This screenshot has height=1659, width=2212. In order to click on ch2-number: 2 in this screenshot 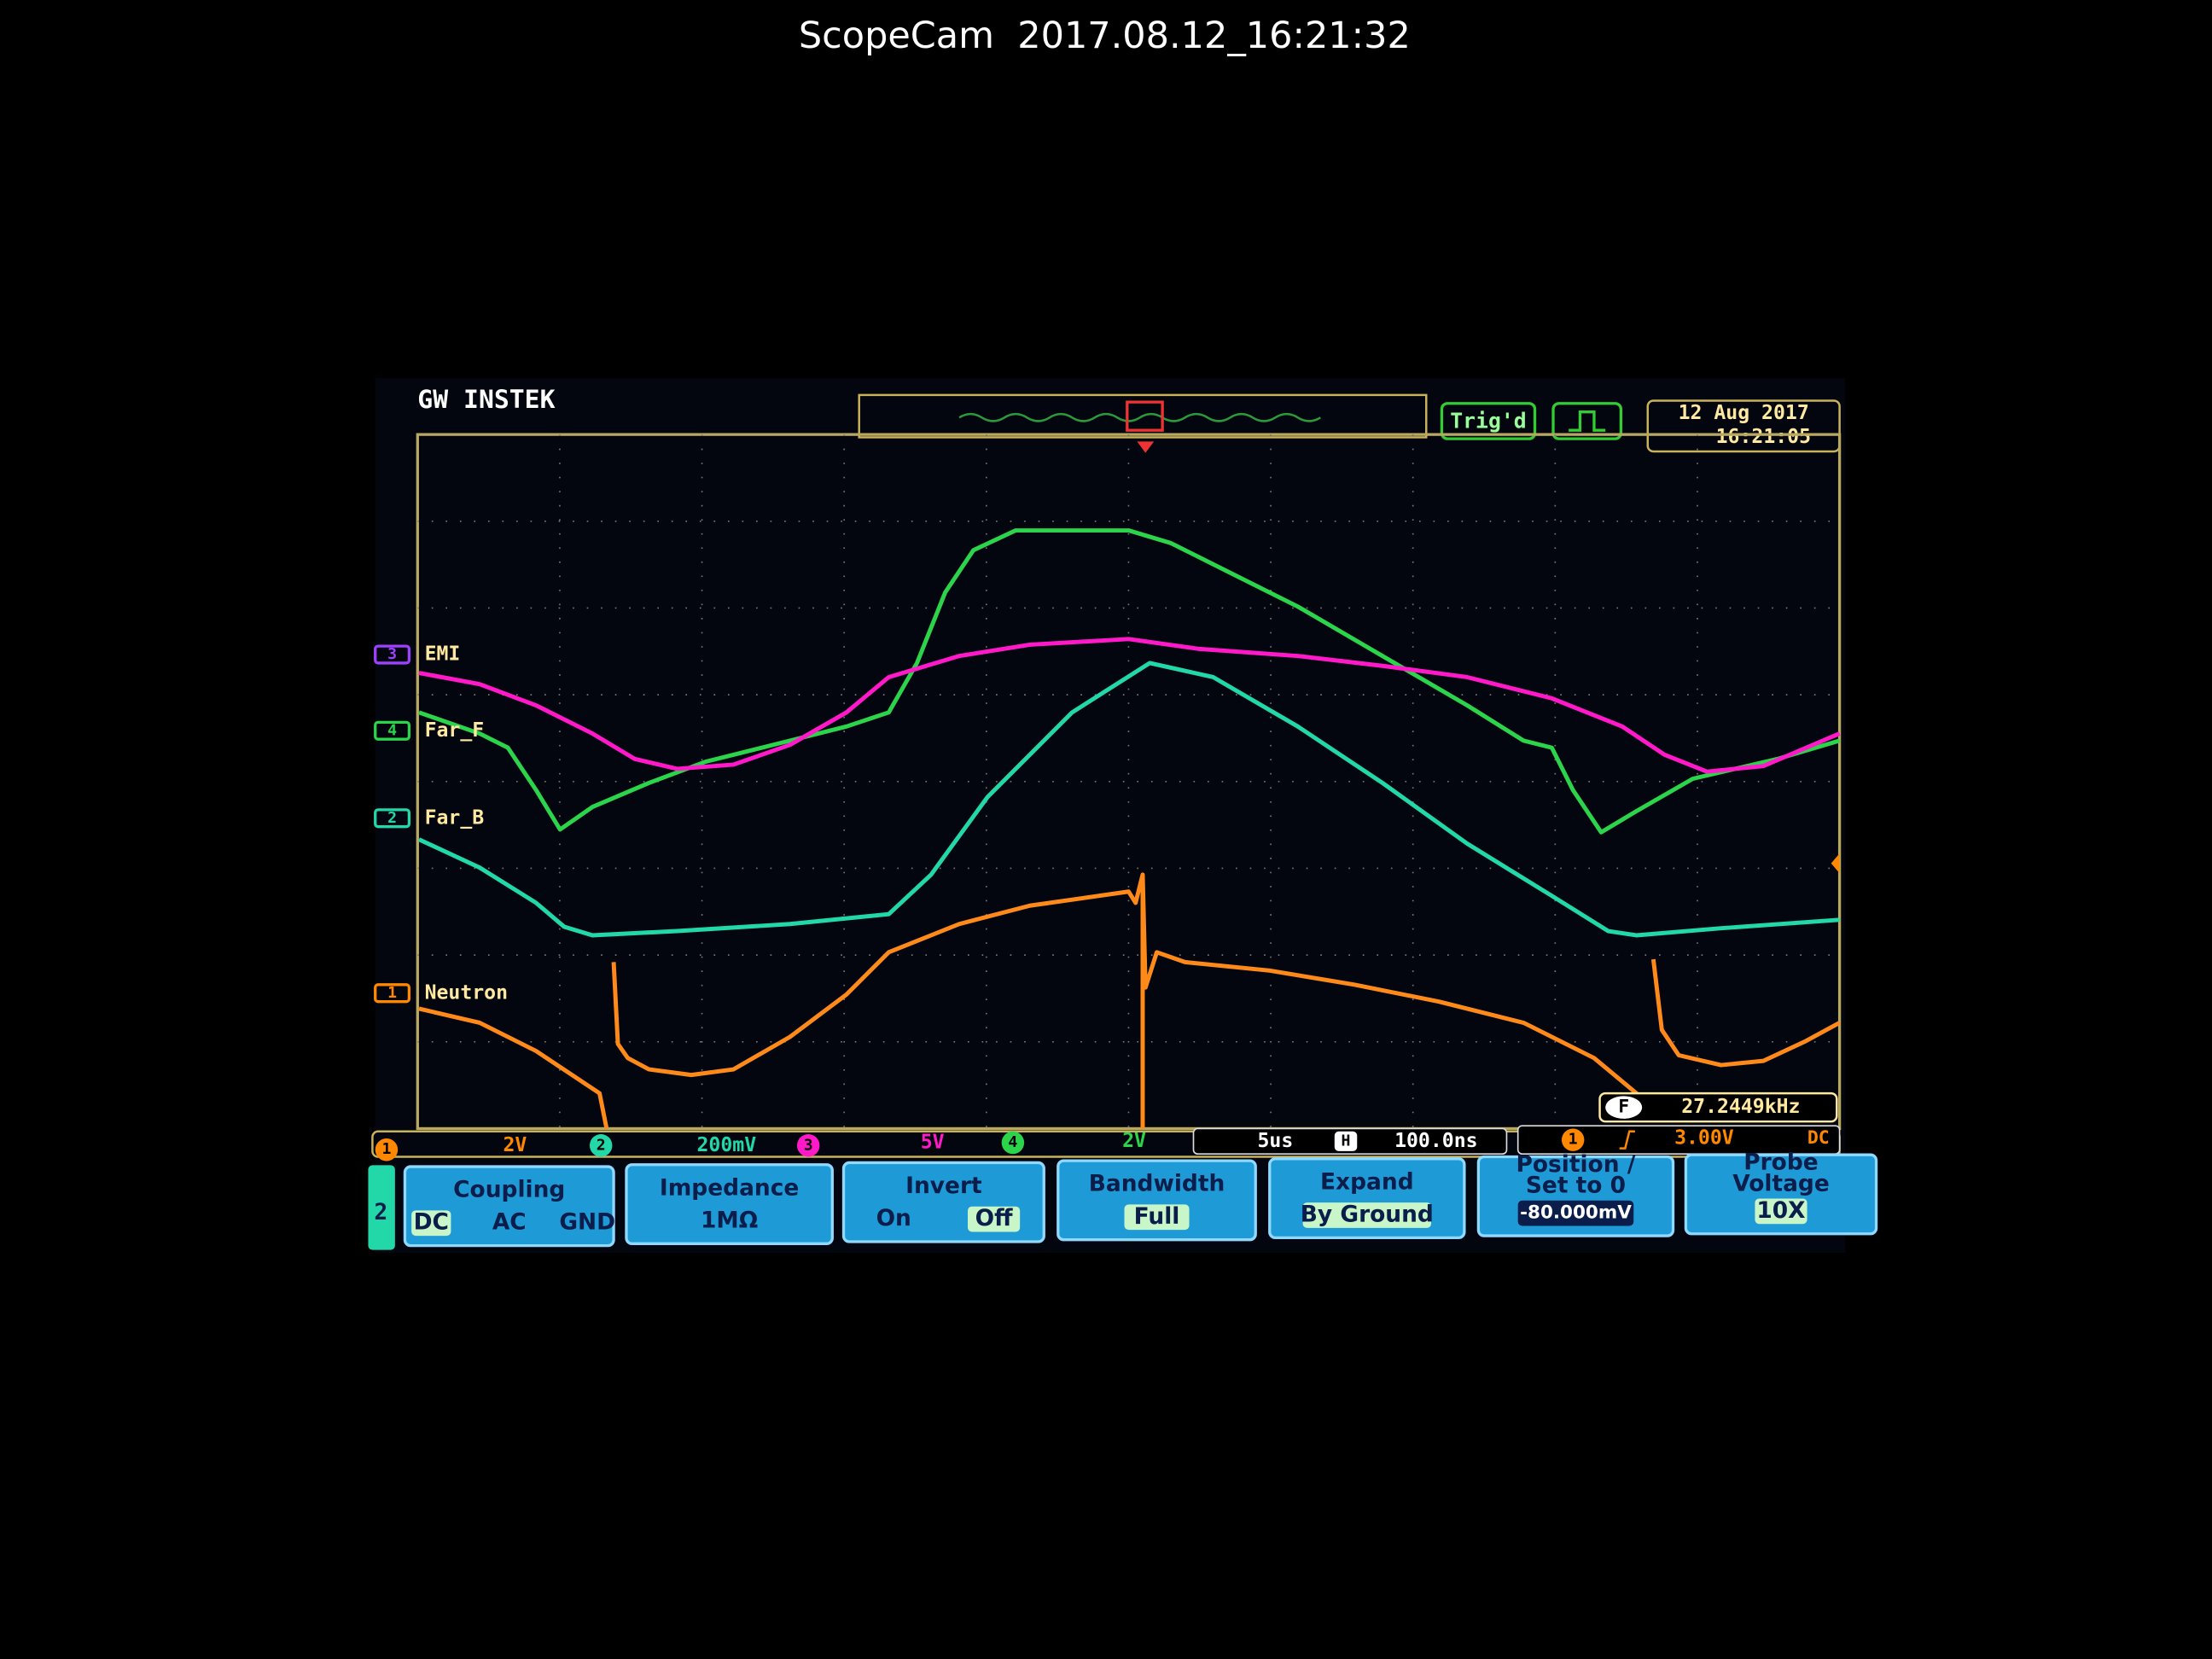, I will do `click(601, 1145)`.